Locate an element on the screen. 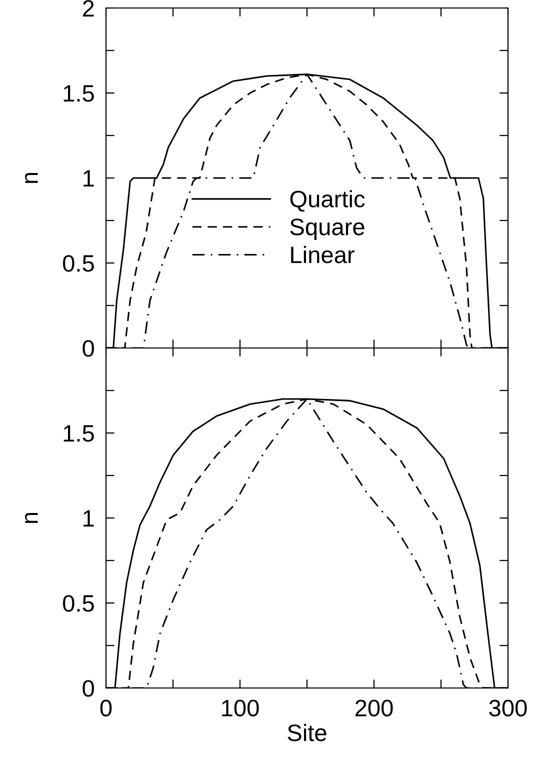 Image resolution: width=551 pixels, height=758 pixels. y-tick-label: 2 is located at coordinates (88, 8).